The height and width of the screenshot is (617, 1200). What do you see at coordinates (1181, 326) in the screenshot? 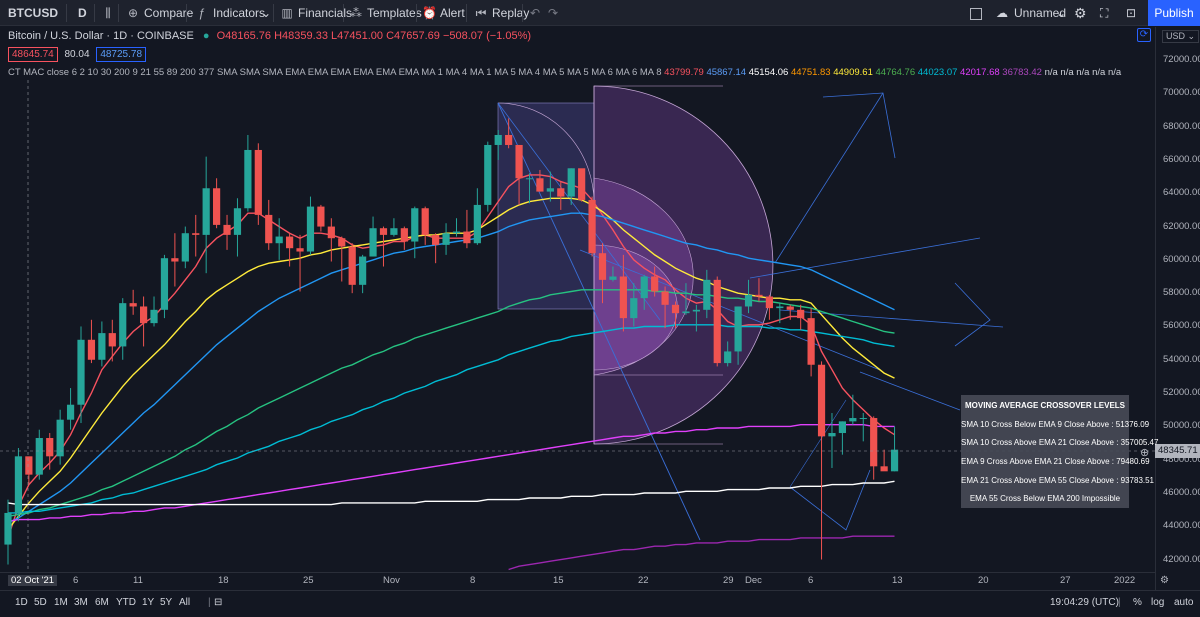
I see `price-tick-label: 56000.00` at bounding box center [1181, 326].